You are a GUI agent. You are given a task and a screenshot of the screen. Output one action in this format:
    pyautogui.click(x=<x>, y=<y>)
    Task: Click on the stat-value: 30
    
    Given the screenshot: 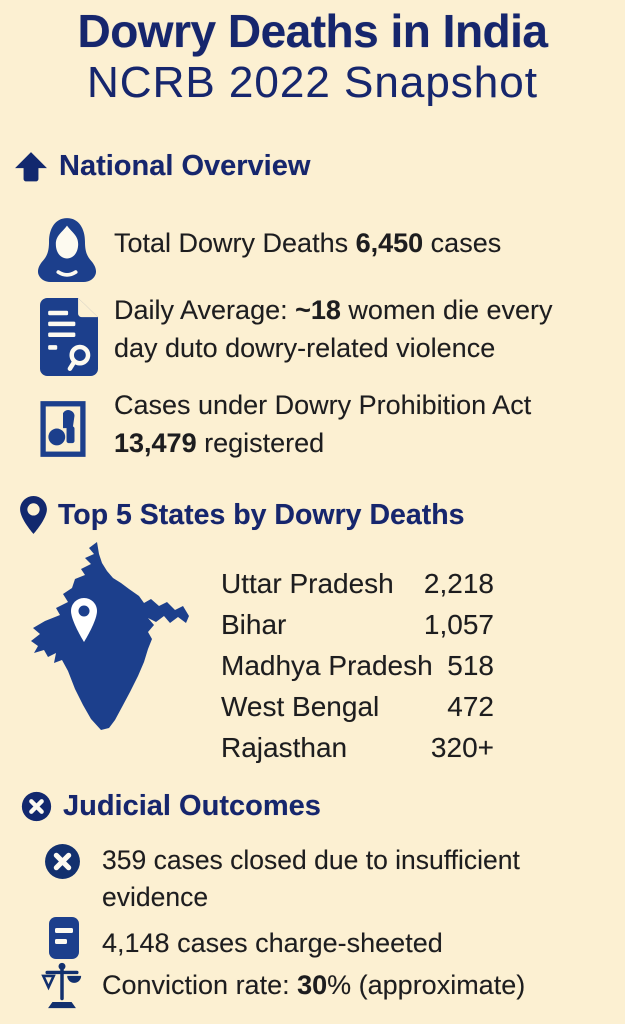 What is the action you would take?
    pyautogui.click(x=312, y=985)
    